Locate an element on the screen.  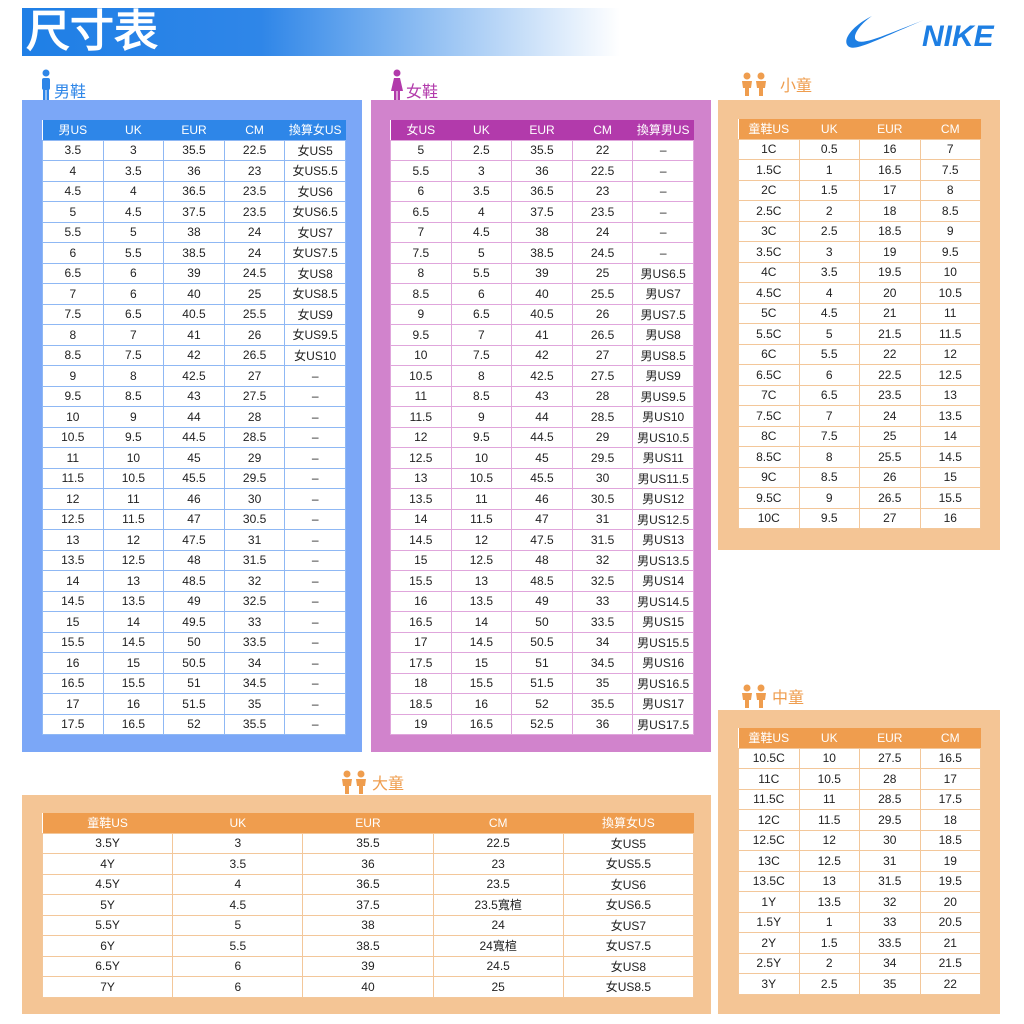
table-cell: 25 is located at coordinates (254, 294).